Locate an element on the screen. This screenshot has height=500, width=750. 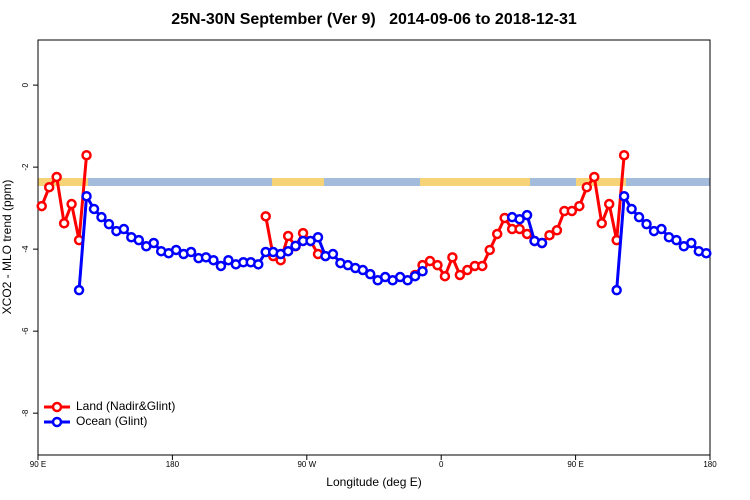
y-tick-label: 0 is located at coordinates (25, 84).